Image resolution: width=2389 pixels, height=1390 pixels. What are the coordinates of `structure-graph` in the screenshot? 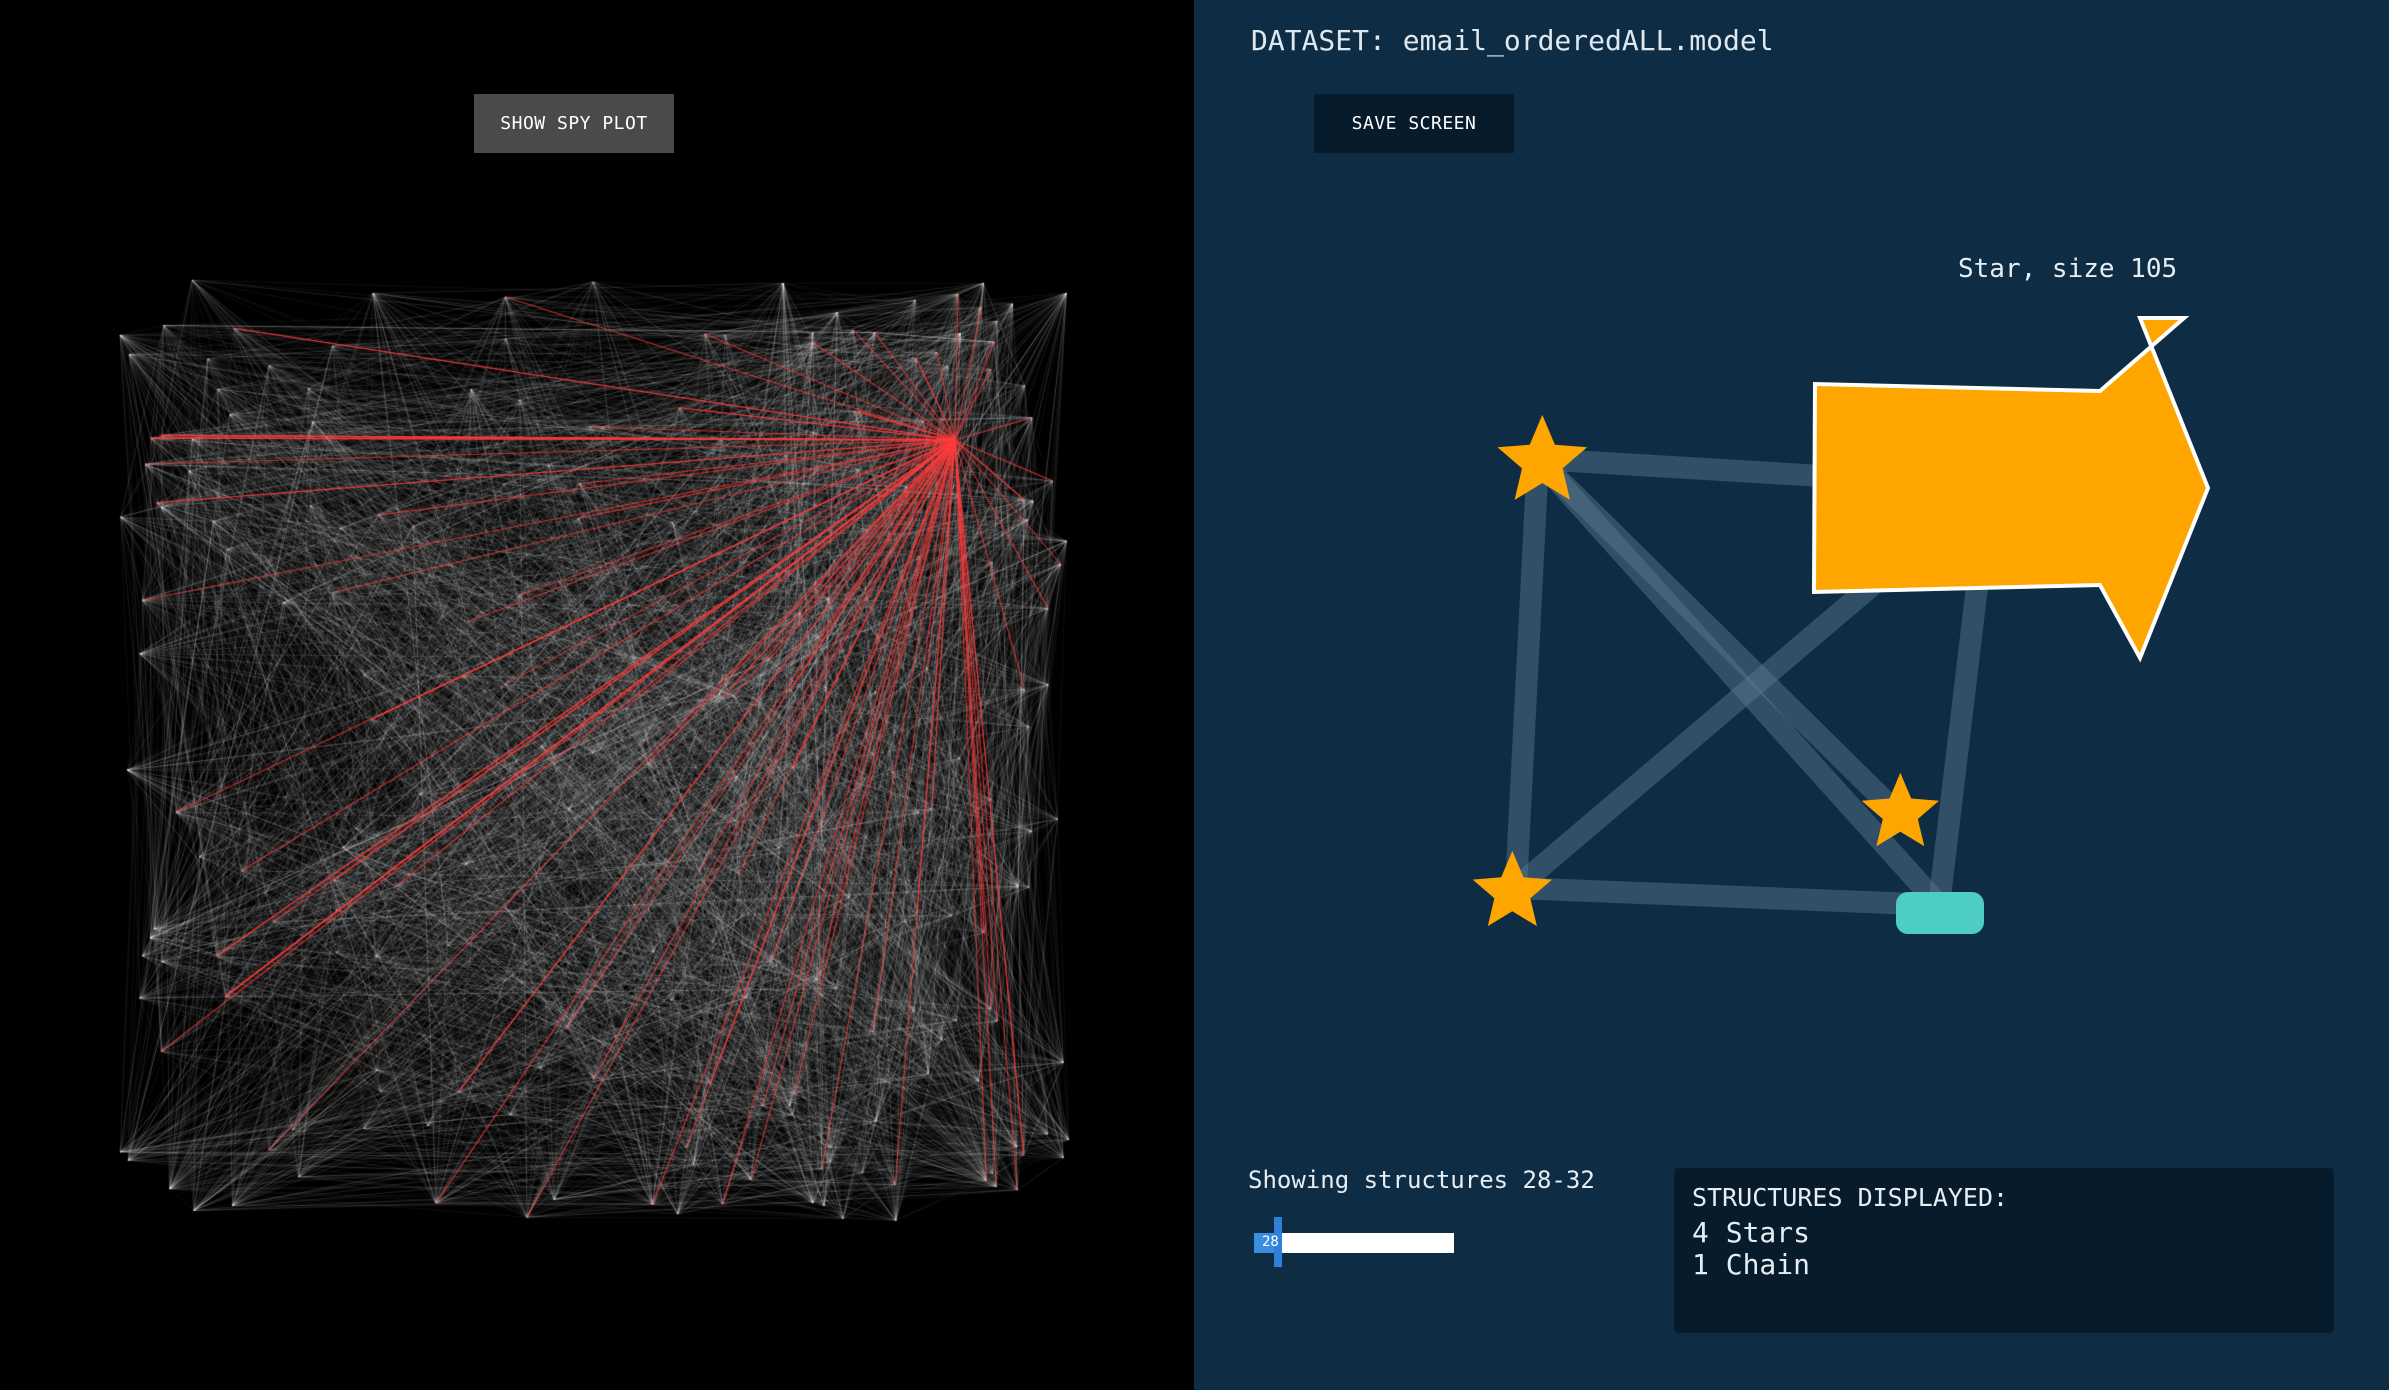 It's located at (1841, 625).